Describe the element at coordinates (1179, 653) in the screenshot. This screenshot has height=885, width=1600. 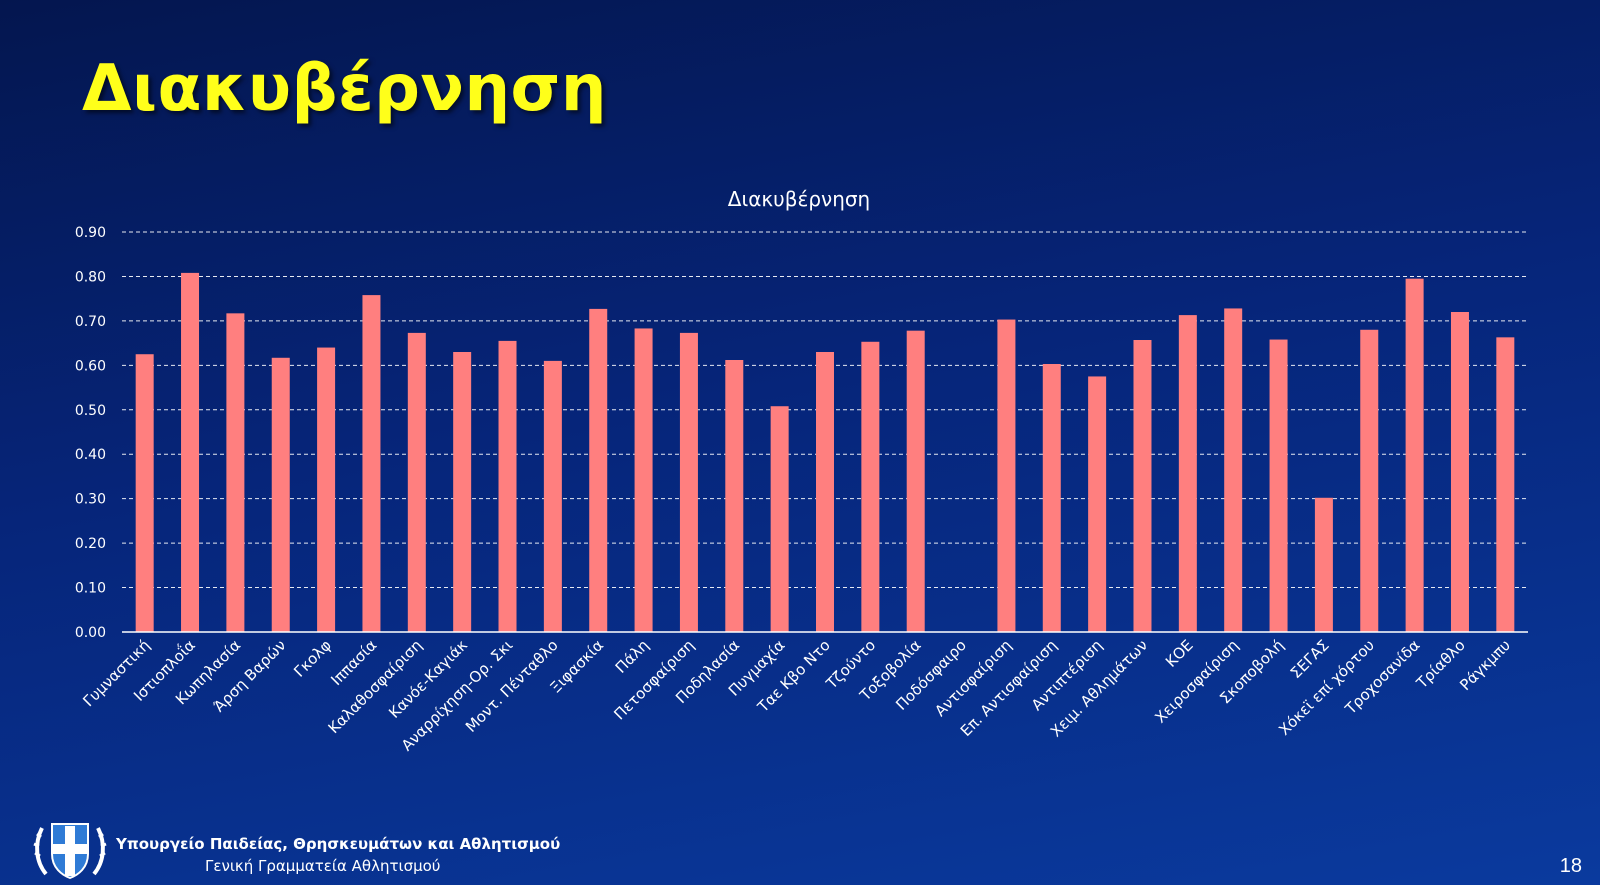
I see `x-tick-label: ΚΟΕ` at that location.